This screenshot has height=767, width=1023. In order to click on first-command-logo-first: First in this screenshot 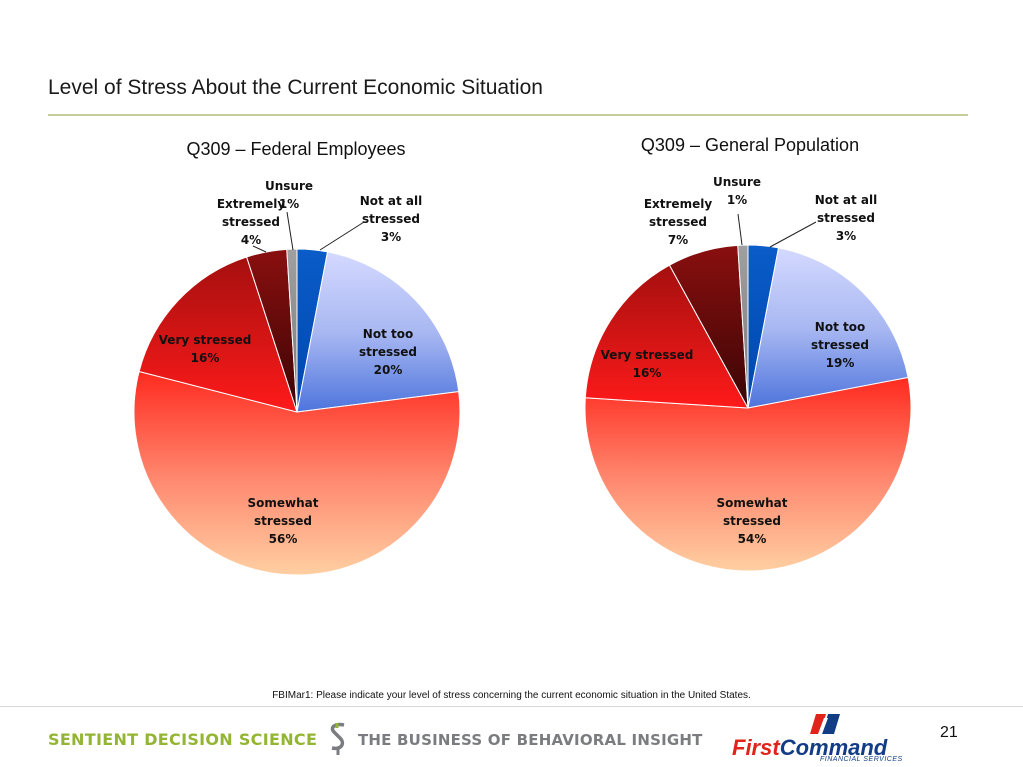, I will do `click(756, 747)`.